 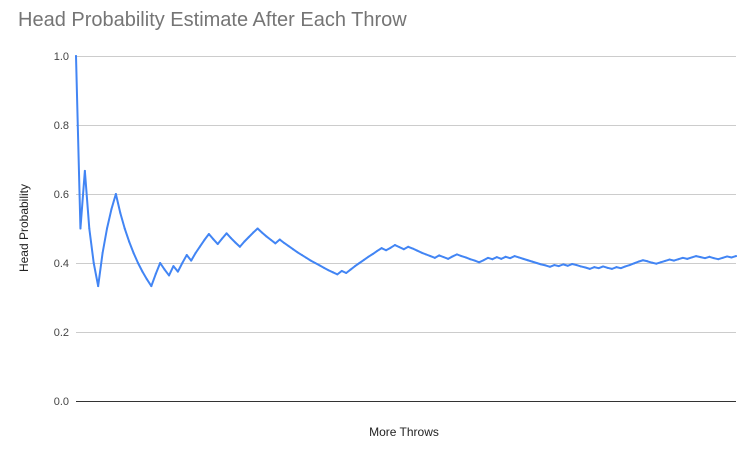 What do you see at coordinates (61, 229) in the screenshot?
I see `y-axis-ticks: 0.0 0.2 0.4 0.6 0.8 1.0` at bounding box center [61, 229].